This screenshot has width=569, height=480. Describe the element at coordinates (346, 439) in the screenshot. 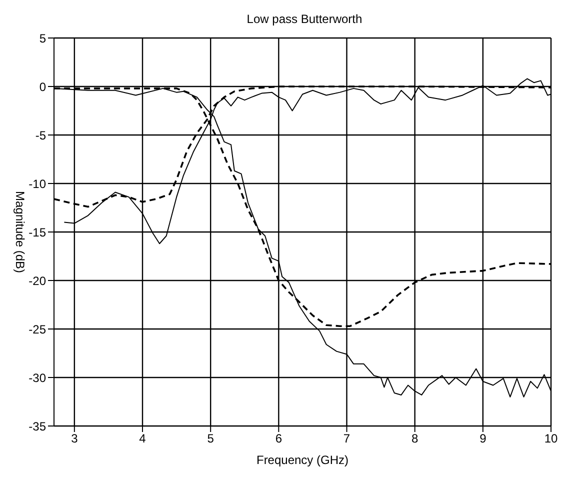

I see `x-tick-label: 7` at that location.